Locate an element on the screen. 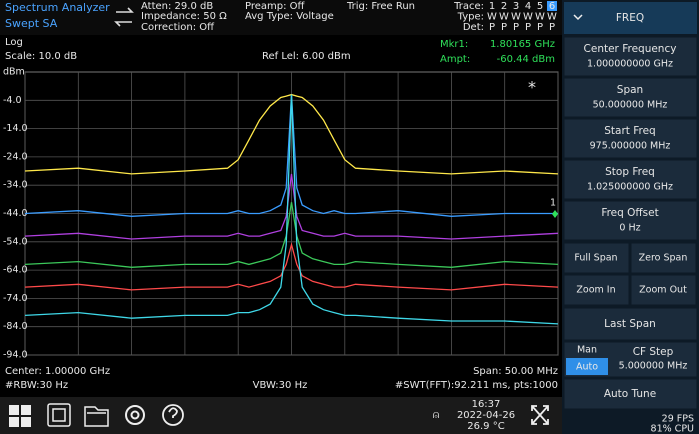  trace-number: 1 is located at coordinates (492, 6).